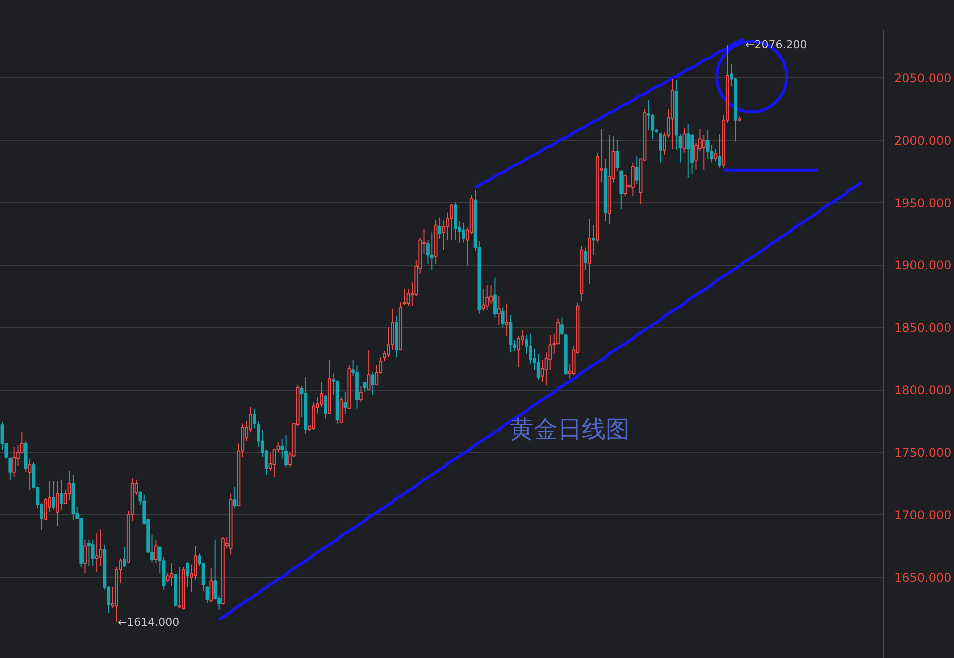 The width and height of the screenshot is (954, 658). What do you see at coordinates (923, 328) in the screenshot?
I see `y-tick-label: 1850.000` at bounding box center [923, 328].